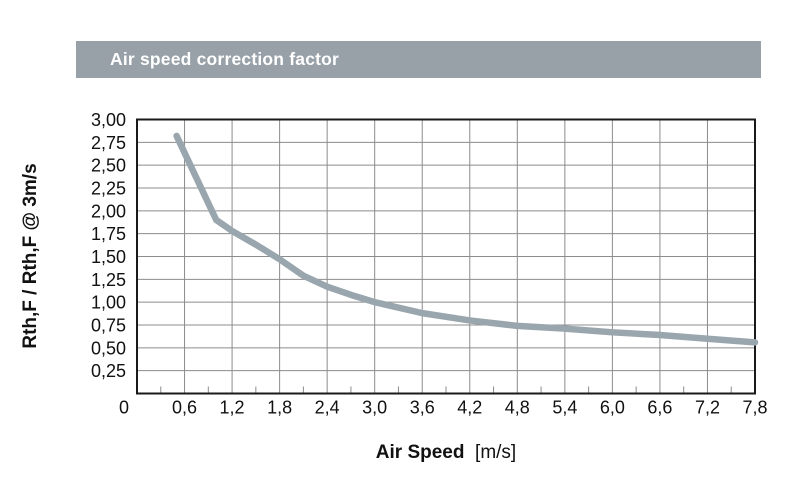  I want to click on x-axis-title: Air Speed [m/s], so click(446, 453).